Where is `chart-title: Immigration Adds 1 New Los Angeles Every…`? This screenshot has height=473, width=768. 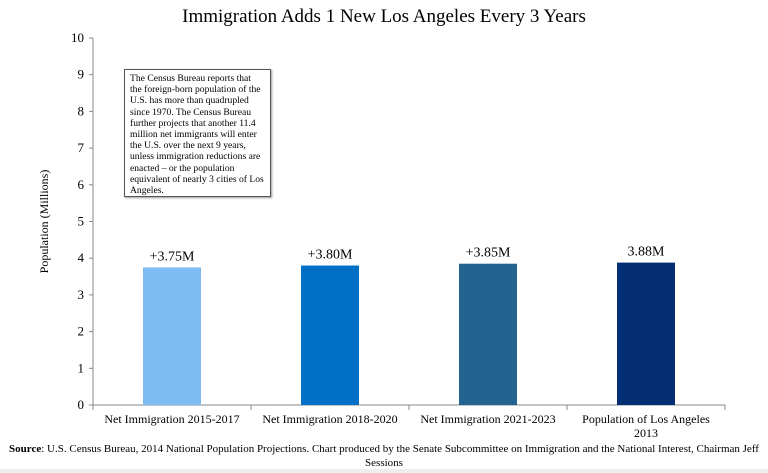
chart-title: Immigration Adds 1 New Los Angeles Every… is located at coordinates (384, 16).